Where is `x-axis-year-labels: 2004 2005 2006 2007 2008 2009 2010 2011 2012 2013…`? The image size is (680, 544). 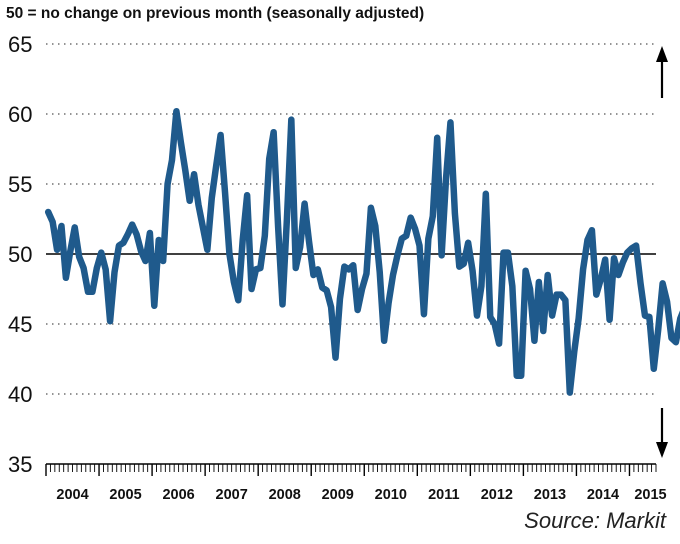
x-axis-year-labels: 2004 2005 2006 2007 2008 2009 2010 2011 2012 2013… is located at coordinates (361, 495).